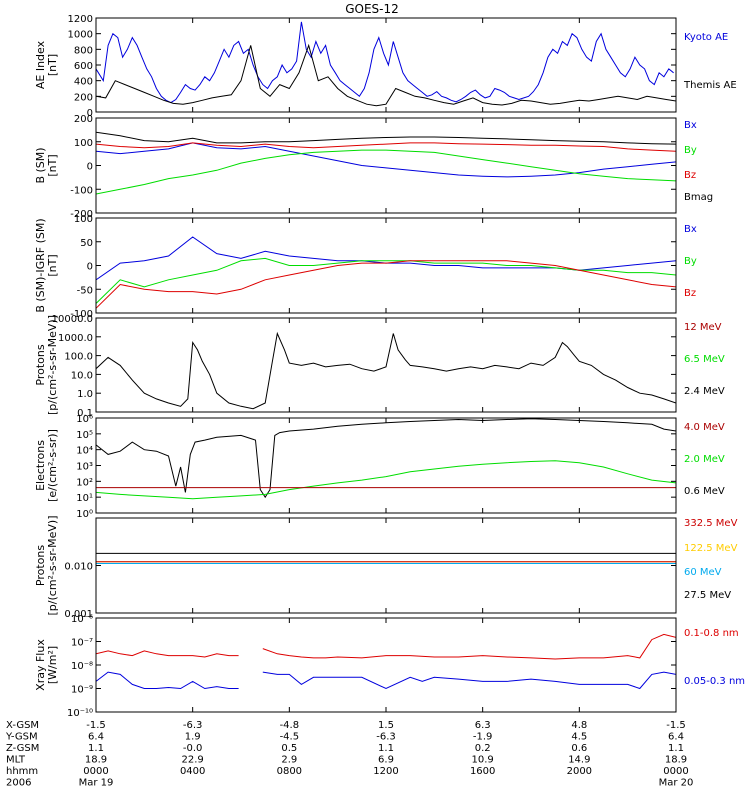 The width and height of the screenshot is (750, 800). What do you see at coordinates (386, 370) in the screenshot?
I see `series-line-2-4-mev` at bounding box center [386, 370].